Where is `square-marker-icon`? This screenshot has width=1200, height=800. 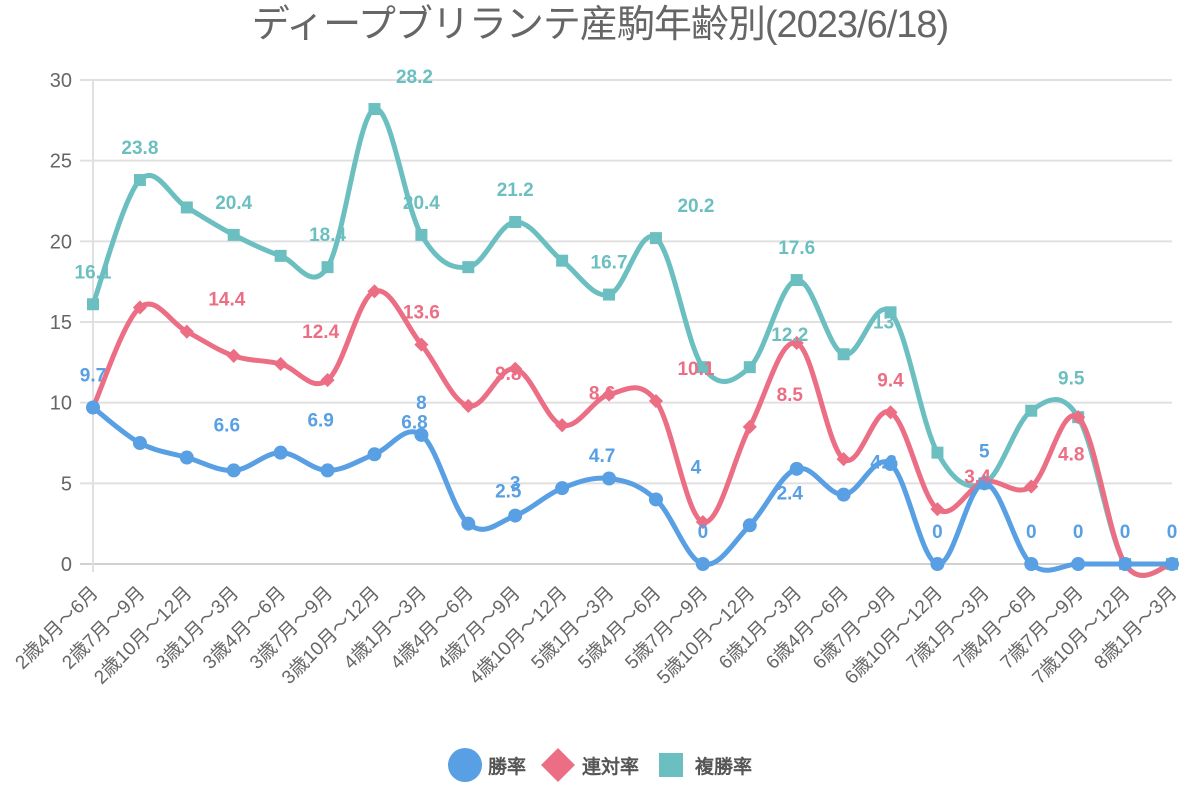
square-marker-icon is located at coordinates (671, 765).